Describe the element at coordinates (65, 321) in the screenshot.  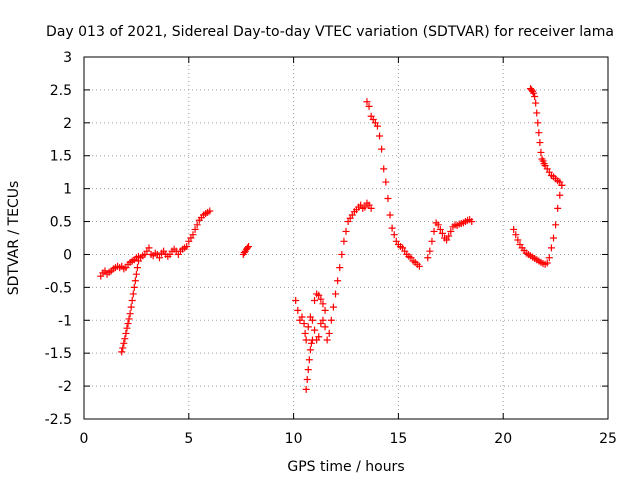
I see `y-tick-label: -1` at that location.